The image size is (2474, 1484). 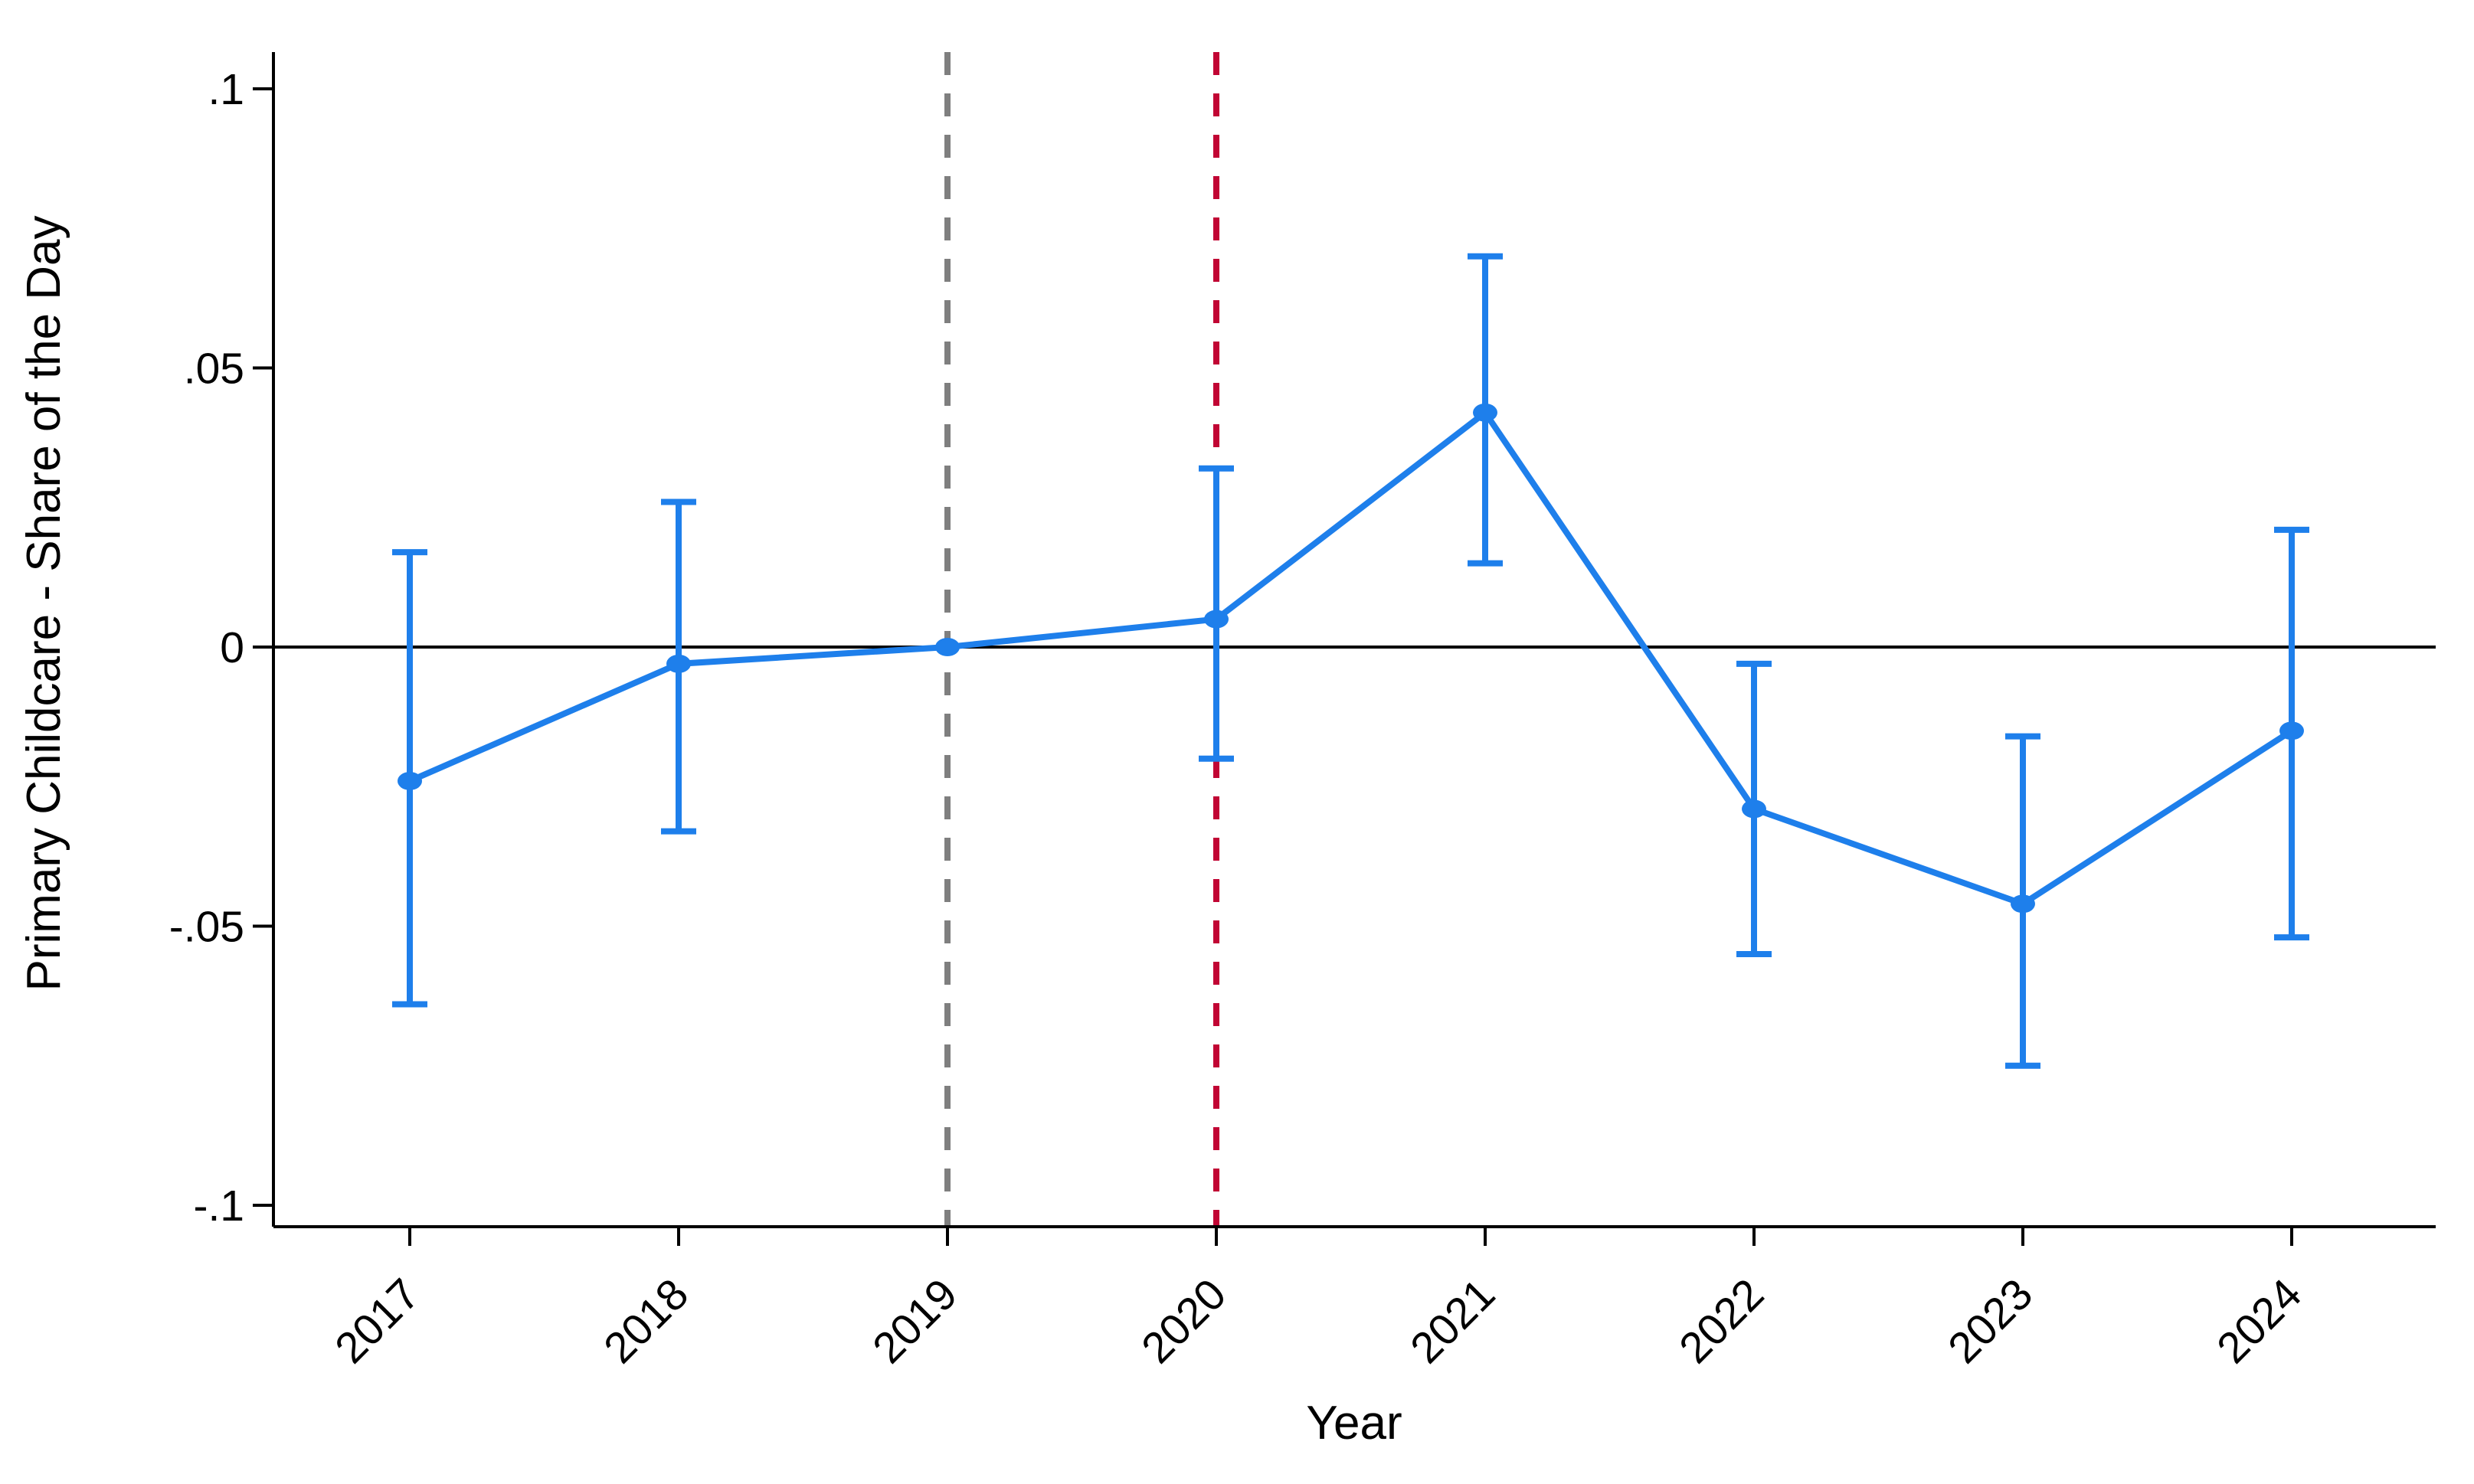 What do you see at coordinates (2291, 730) in the screenshot?
I see `data-point-2024` at bounding box center [2291, 730].